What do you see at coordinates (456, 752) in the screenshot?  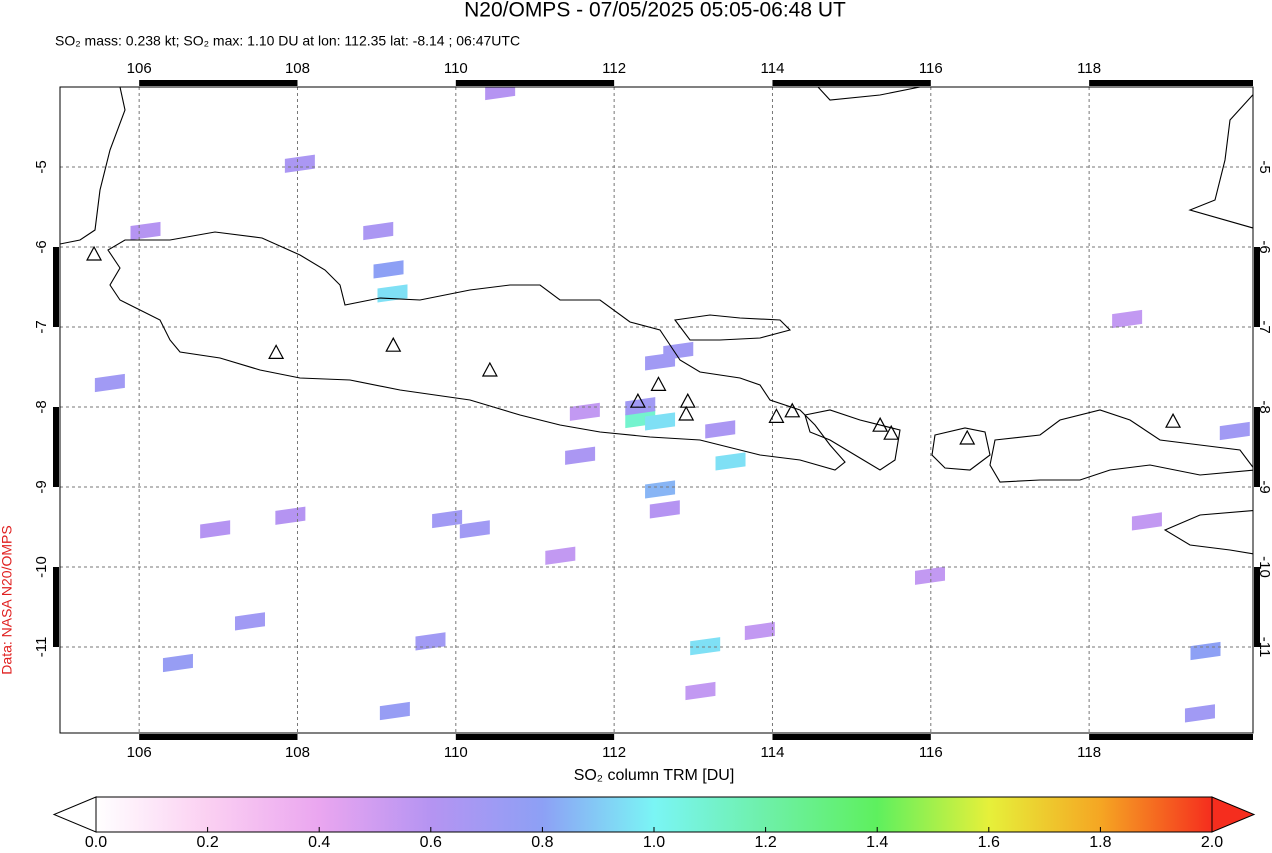 I see `x-tick-label-bottom: 110` at bounding box center [456, 752].